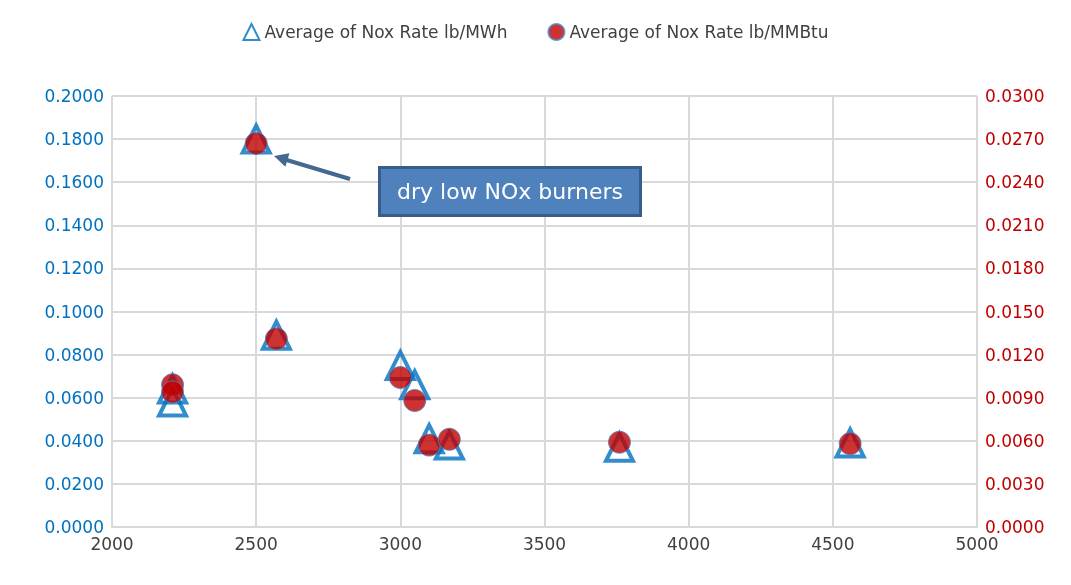 The image size is (1071, 585). Describe the element at coordinates (1015, 225) in the screenshot. I see `y2-tick-label: 0.0210` at that location.